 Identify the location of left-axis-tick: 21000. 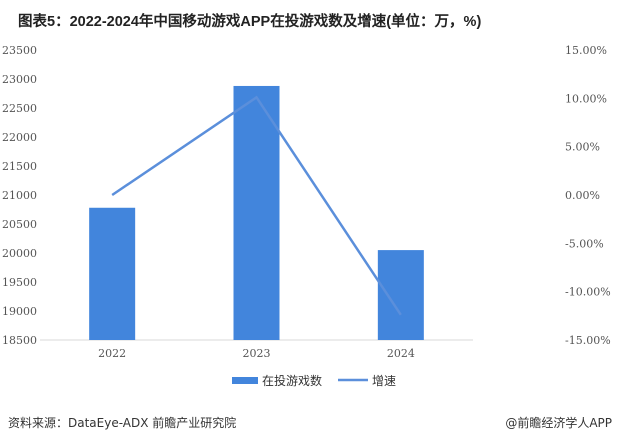
(19, 195).